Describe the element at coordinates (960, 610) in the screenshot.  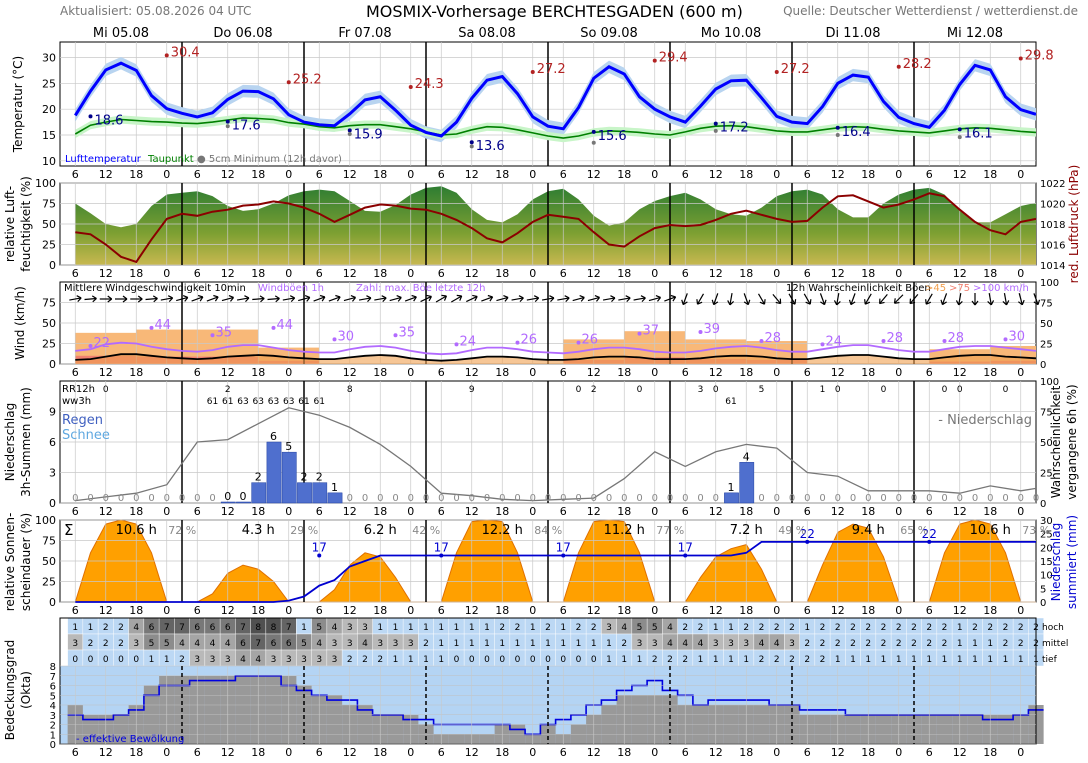
I see `sun-hour-tick: 12` at that location.